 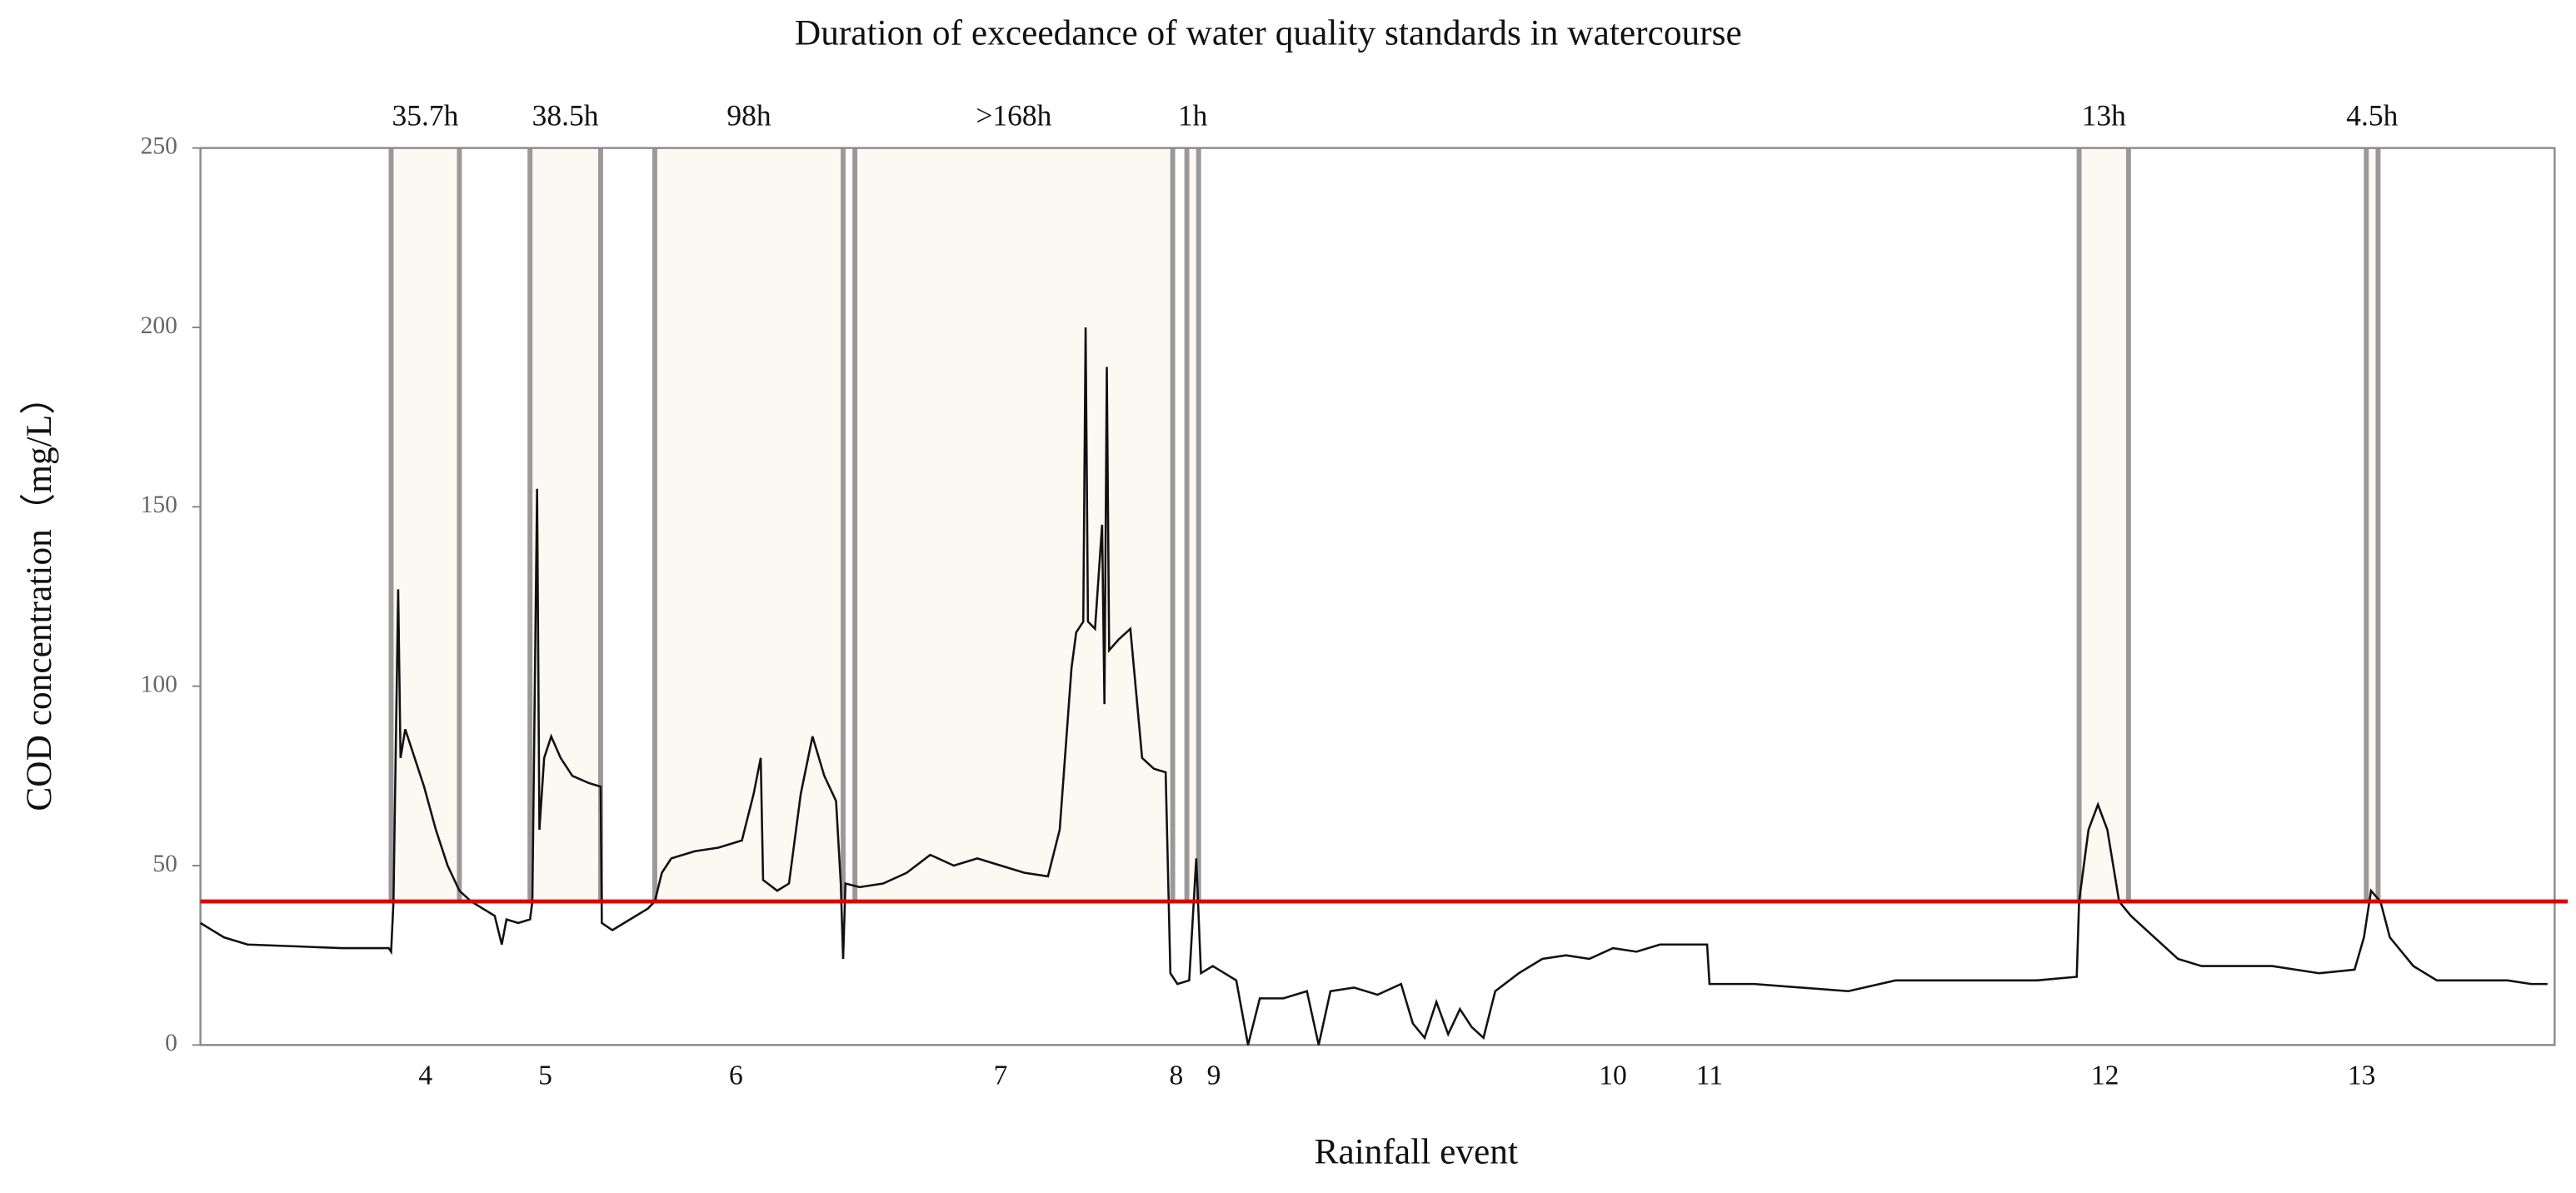 What do you see at coordinates (425, 1075) in the screenshot?
I see `x-tick-label: 4` at bounding box center [425, 1075].